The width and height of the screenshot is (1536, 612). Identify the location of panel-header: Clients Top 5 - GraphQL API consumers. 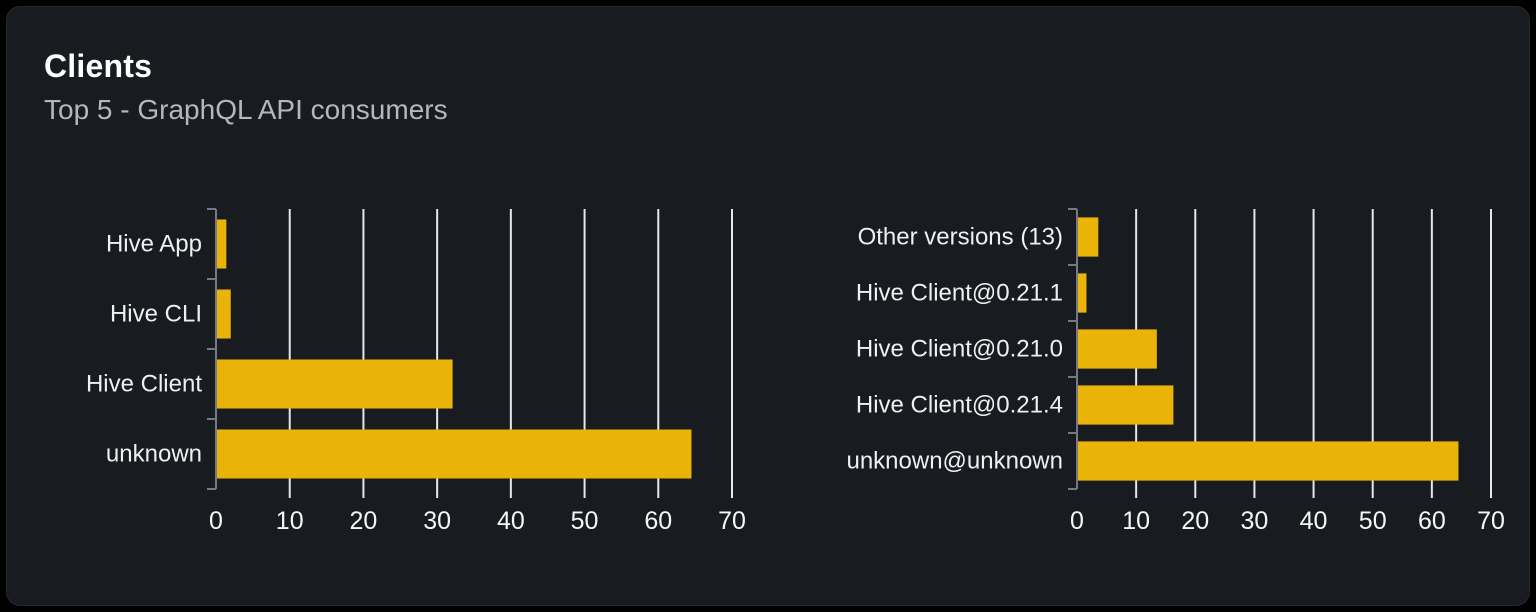
(246, 87).